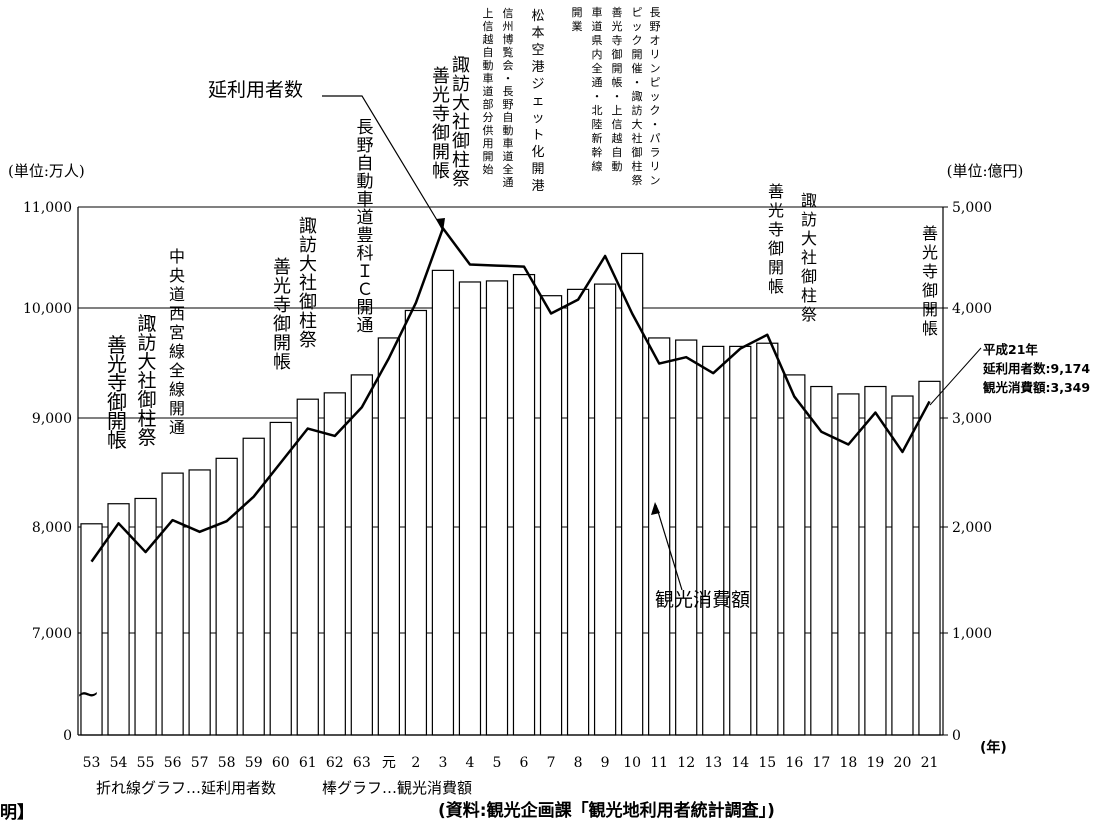 Image resolution: width=1119 pixels, height=823 pixels. What do you see at coordinates (903, 763) in the screenshot?
I see `x-tick-20: 20` at bounding box center [903, 763].